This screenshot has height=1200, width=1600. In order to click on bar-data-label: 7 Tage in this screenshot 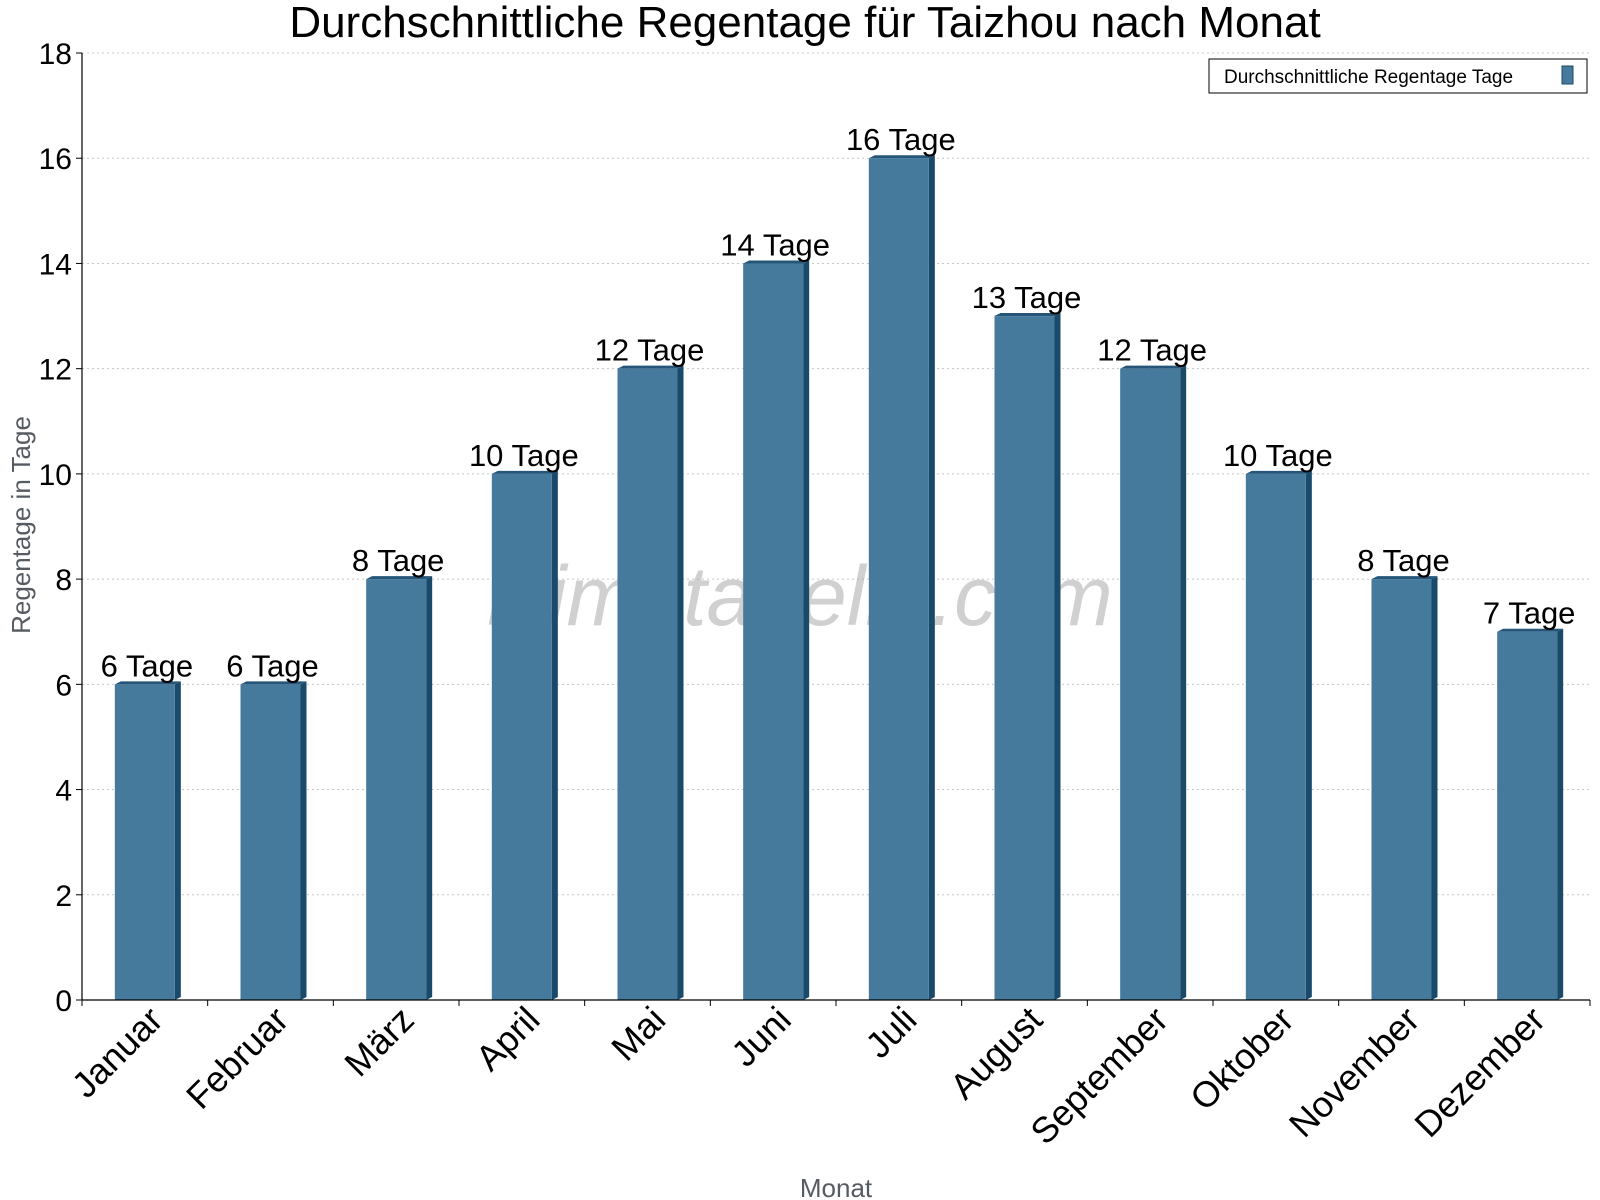, I will do `click(1529, 613)`.